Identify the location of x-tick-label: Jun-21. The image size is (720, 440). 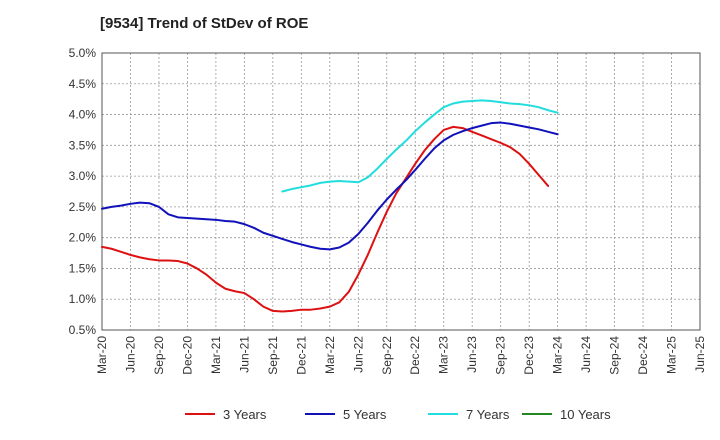
(244, 354).